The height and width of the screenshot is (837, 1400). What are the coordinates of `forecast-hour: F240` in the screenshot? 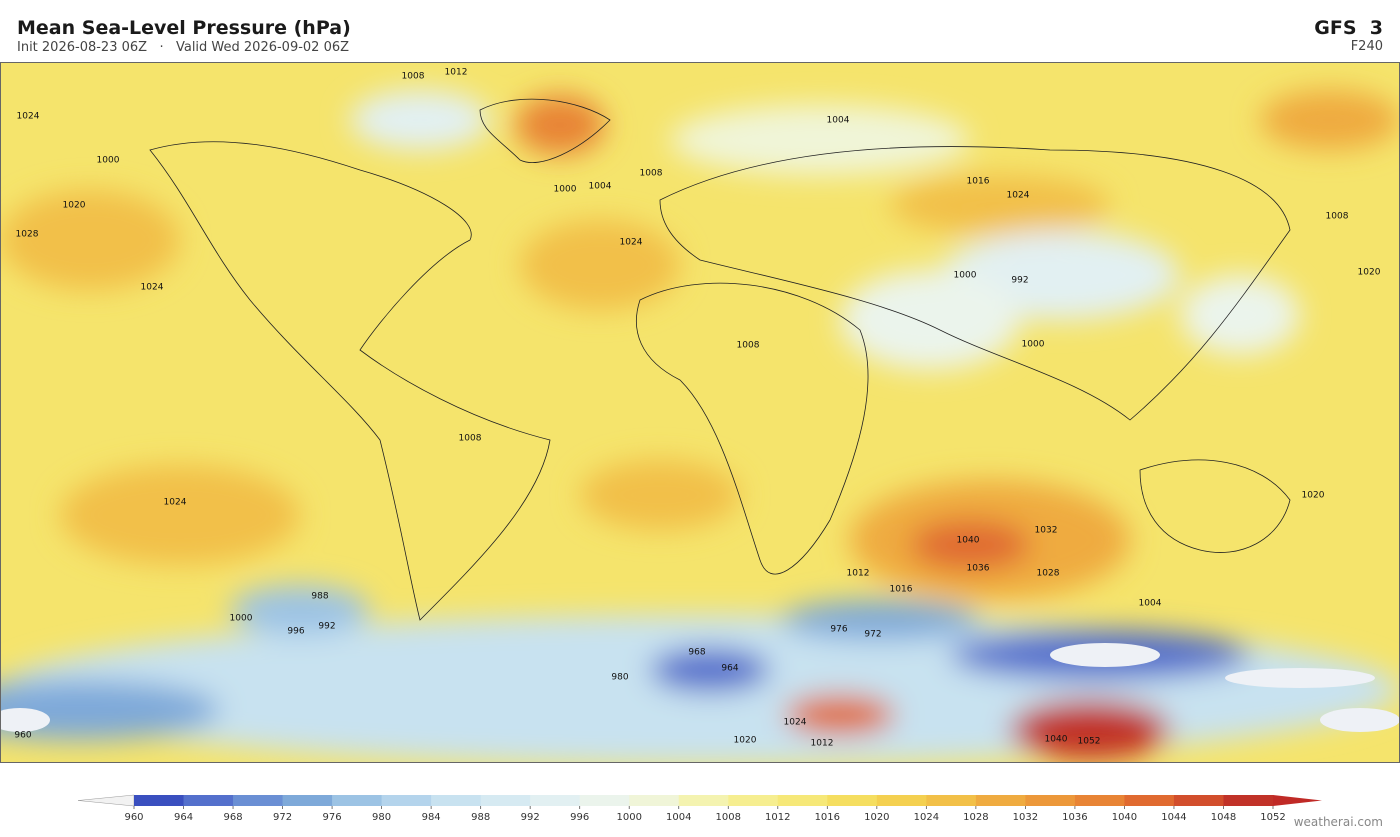 It's located at (1367, 46).